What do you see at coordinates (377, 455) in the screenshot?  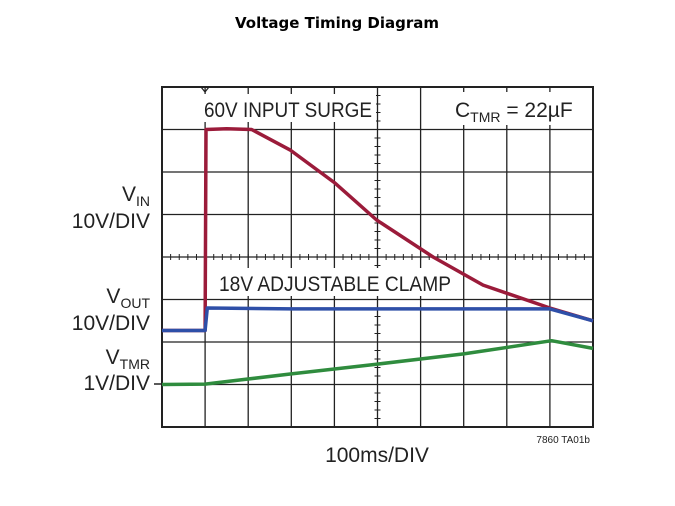 I see `x-axis-label: 100ms/DIV` at bounding box center [377, 455].